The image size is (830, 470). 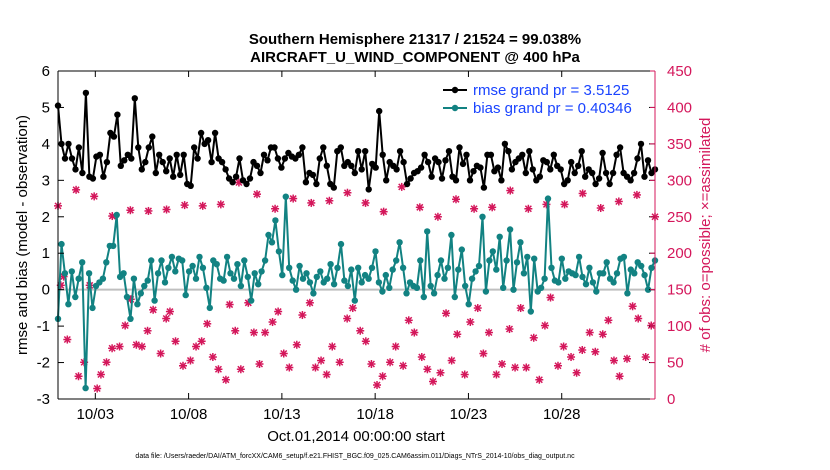 What do you see at coordinates (415, 57) in the screenshot?
I see `chart-subtitle: AIRCRAFT_U_WIND_COMPONENT @ 400 hPa` at bounding box center [415, 57].